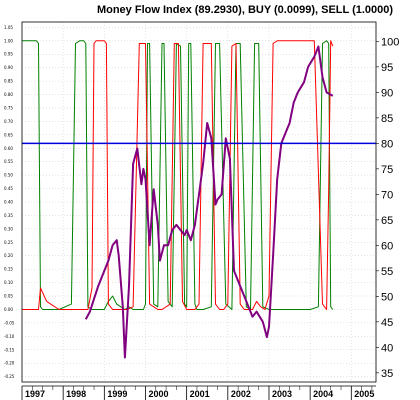 This screenshot has width=420, height=400. Describe the element at coordinates (387, 348) in the screenshot. I see `right-tick-label: 40` at that location.